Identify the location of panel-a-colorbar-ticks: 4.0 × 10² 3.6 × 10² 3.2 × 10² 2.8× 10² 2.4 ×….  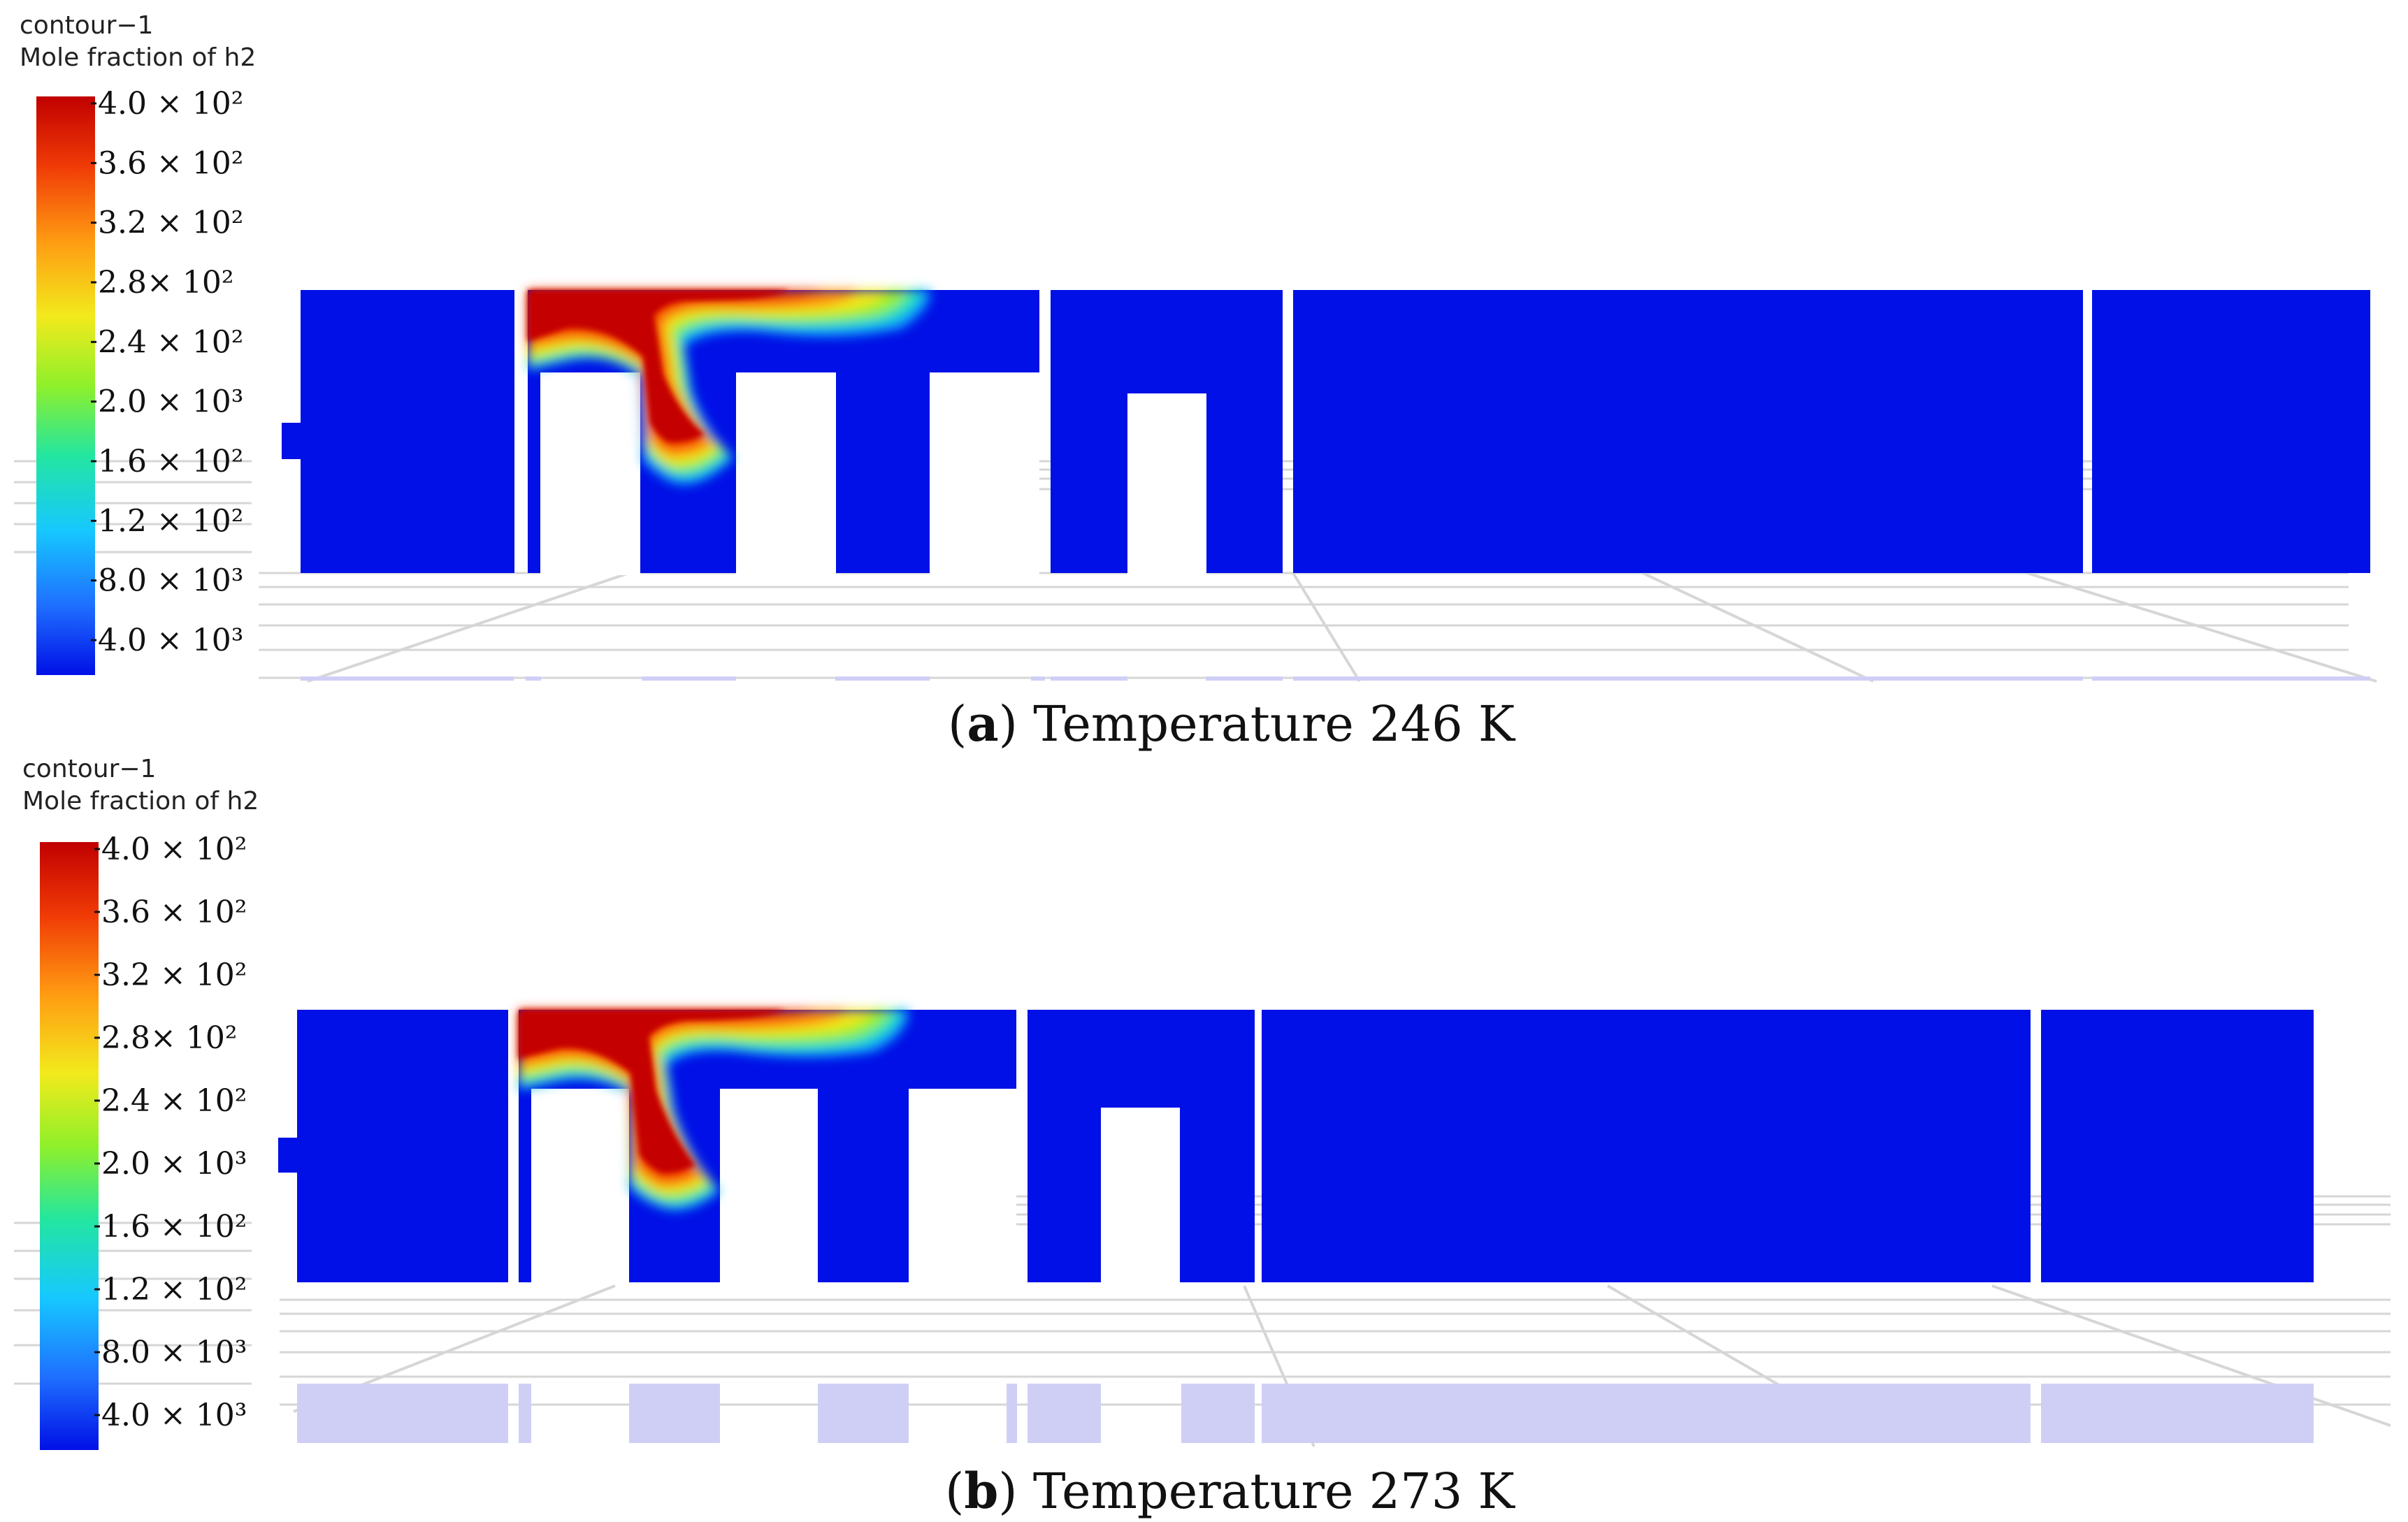
(167, 372).